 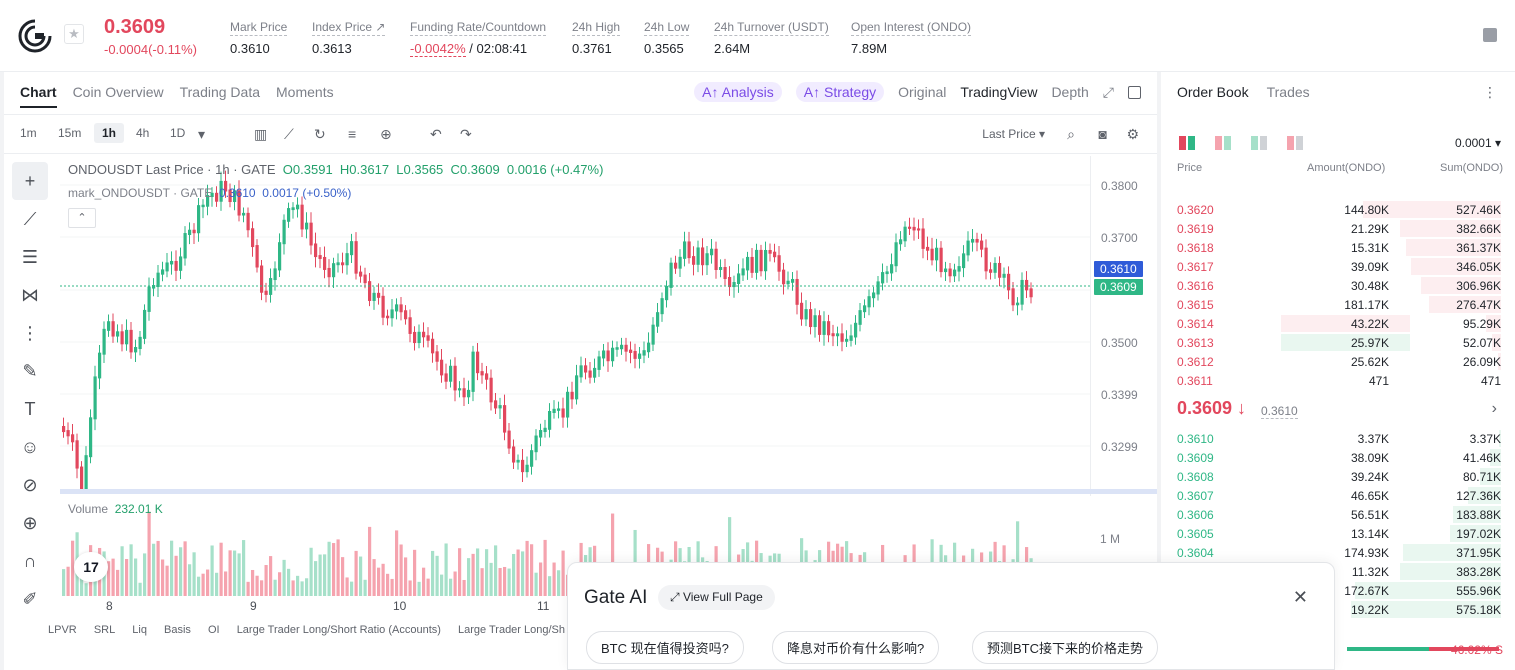 What do you see at coordinates (349, 38) in the screenshot?
I see `stat-index-price: Index Price ↗ 0.3613` at bounding box center [349, 38].